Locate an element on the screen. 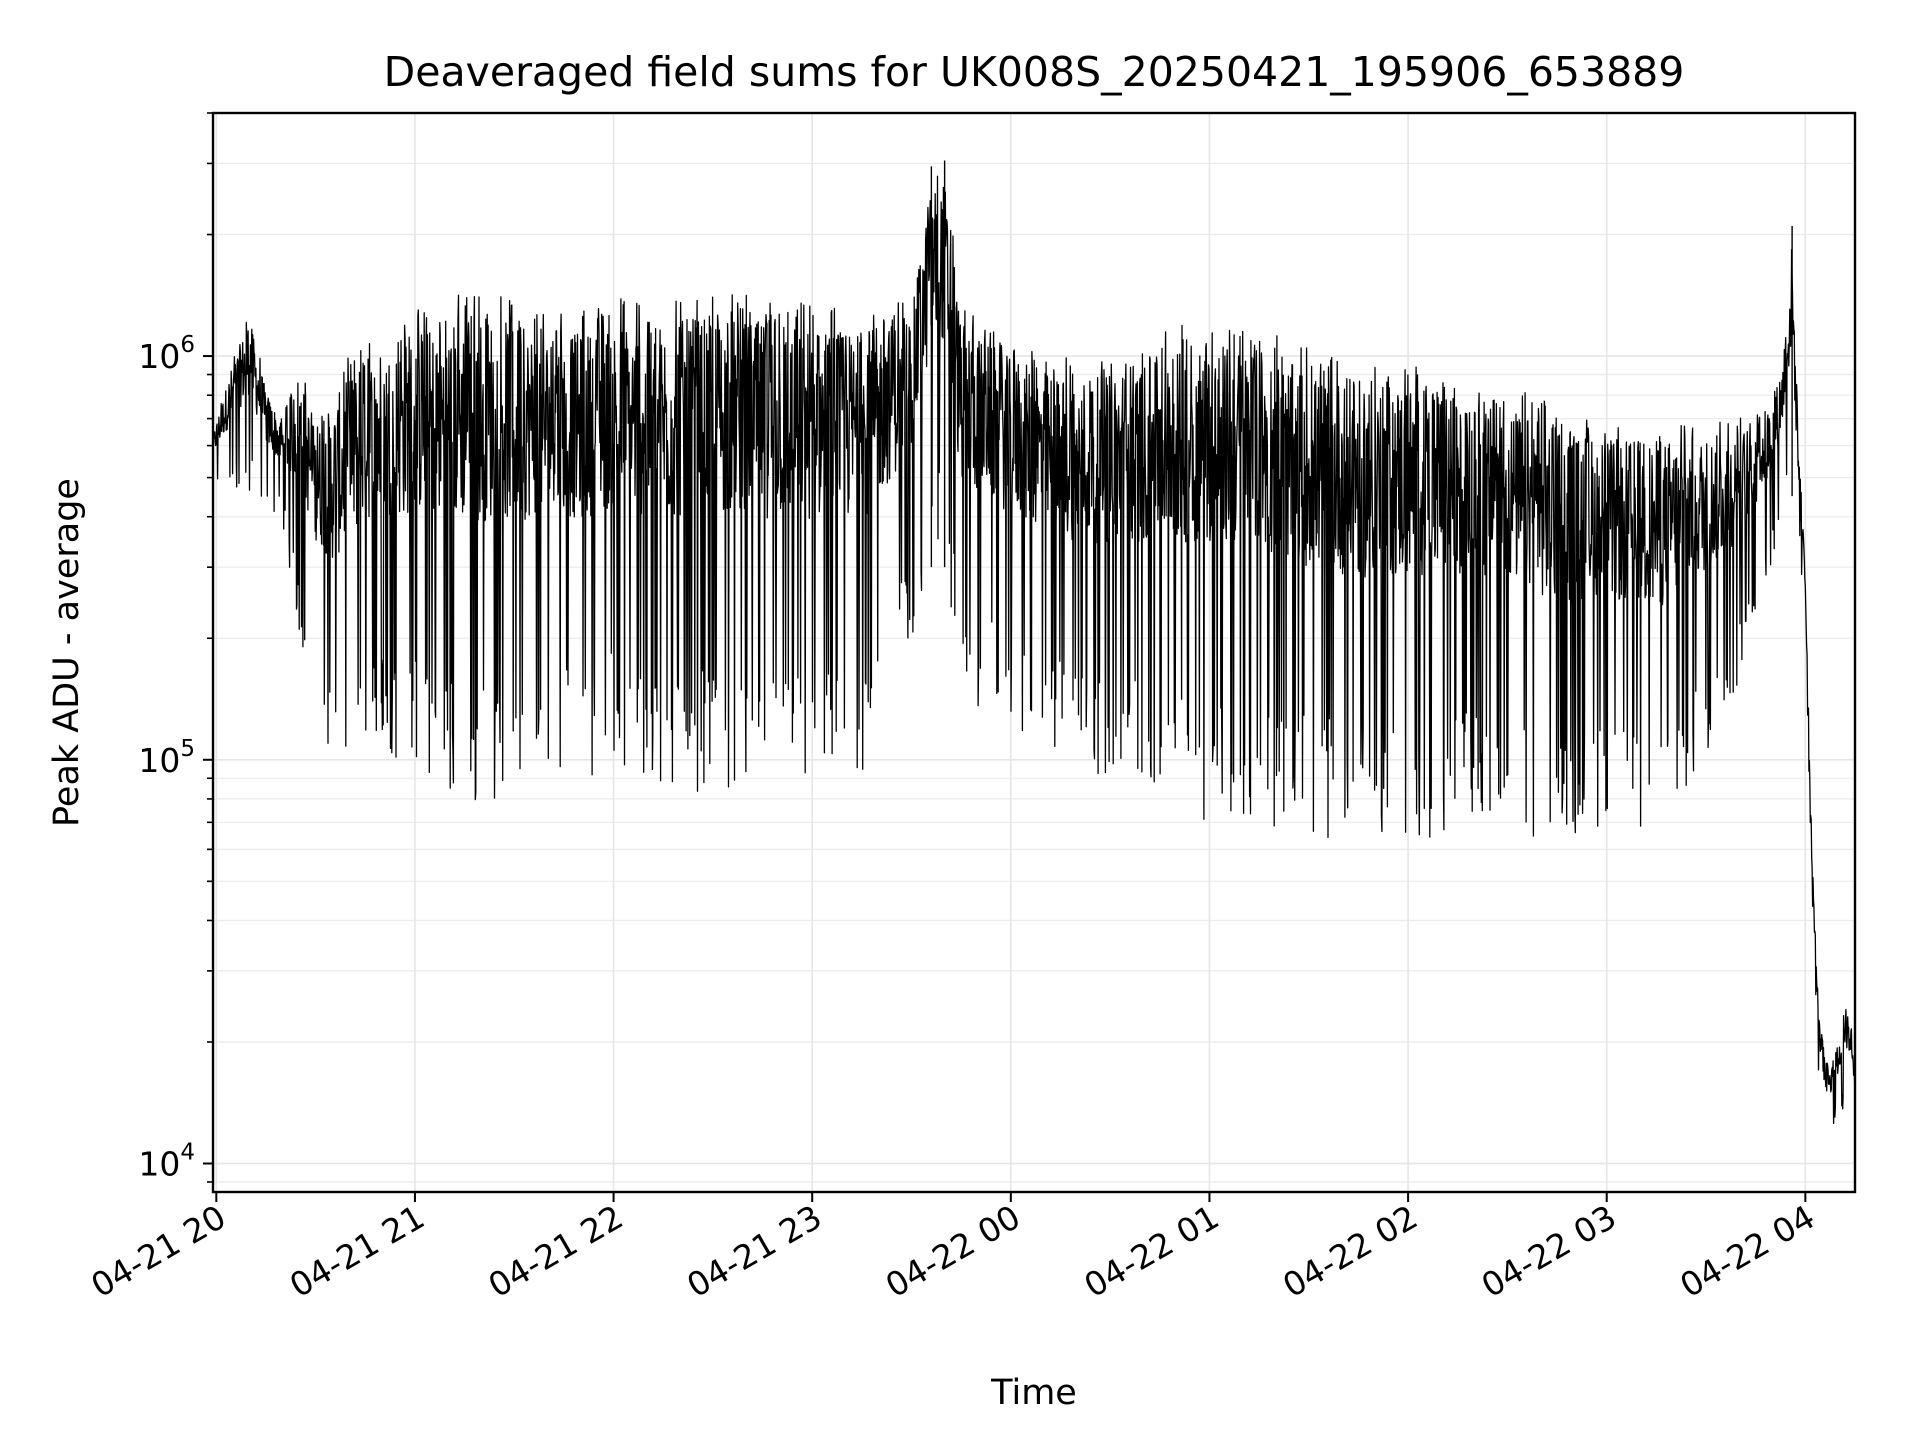 This screenshot has width=1920, height=1440. y-axis-label: Peak ADU - average is located at coordinates (67, 652).